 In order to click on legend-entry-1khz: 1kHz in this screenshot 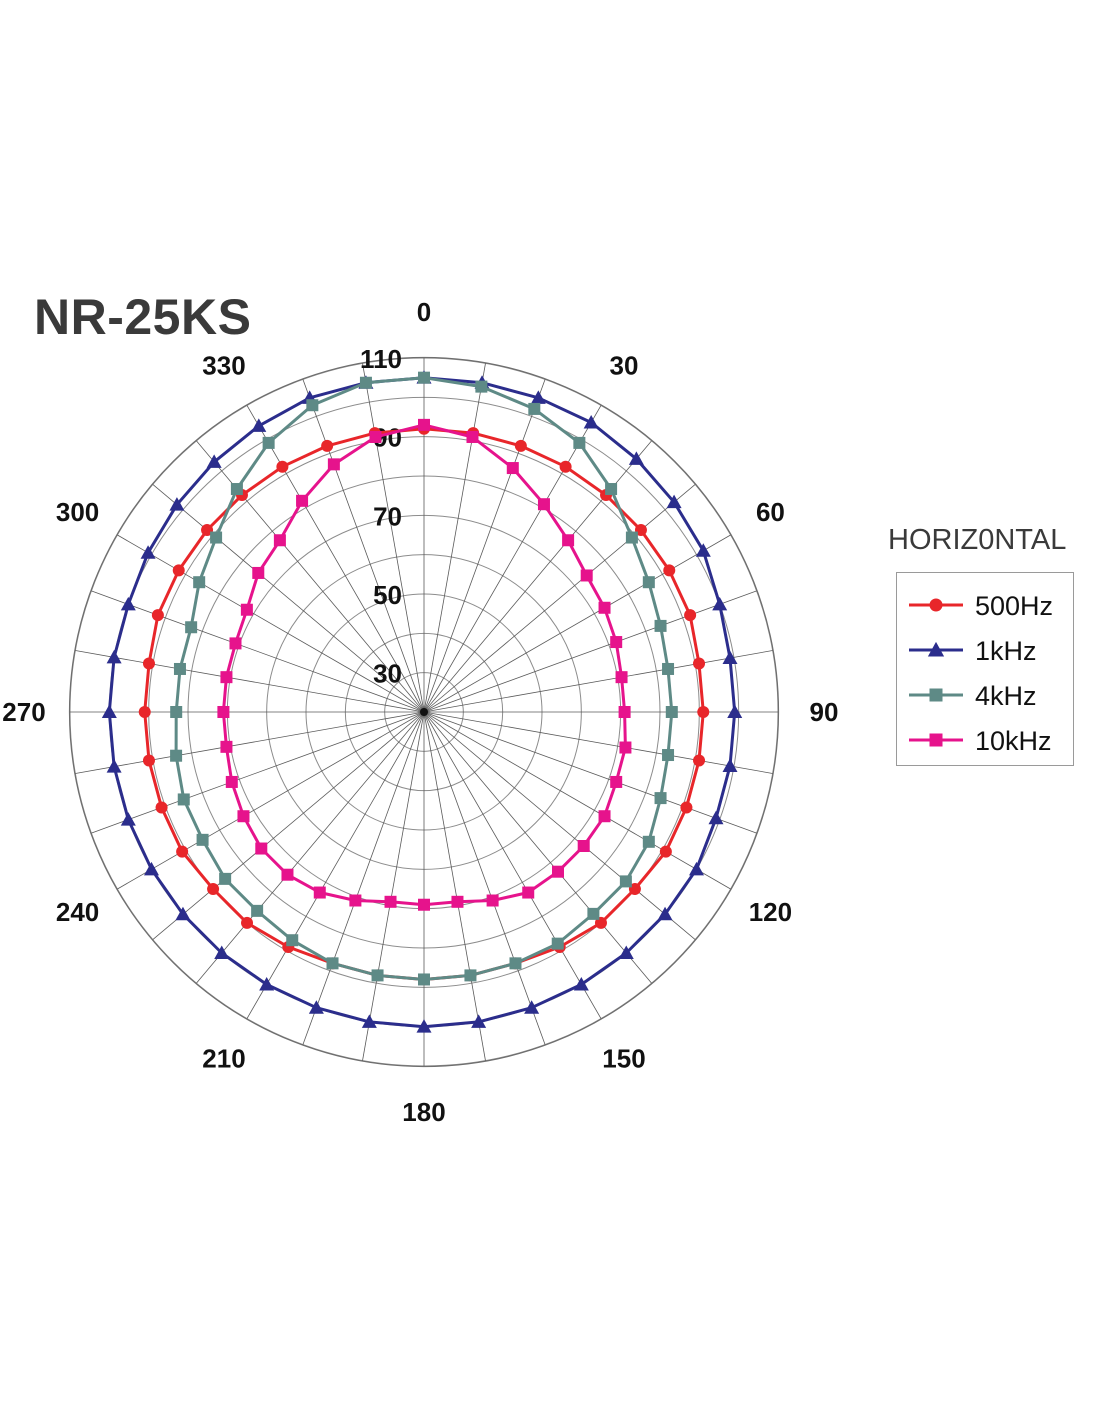, I will do `click(973, 651)`.